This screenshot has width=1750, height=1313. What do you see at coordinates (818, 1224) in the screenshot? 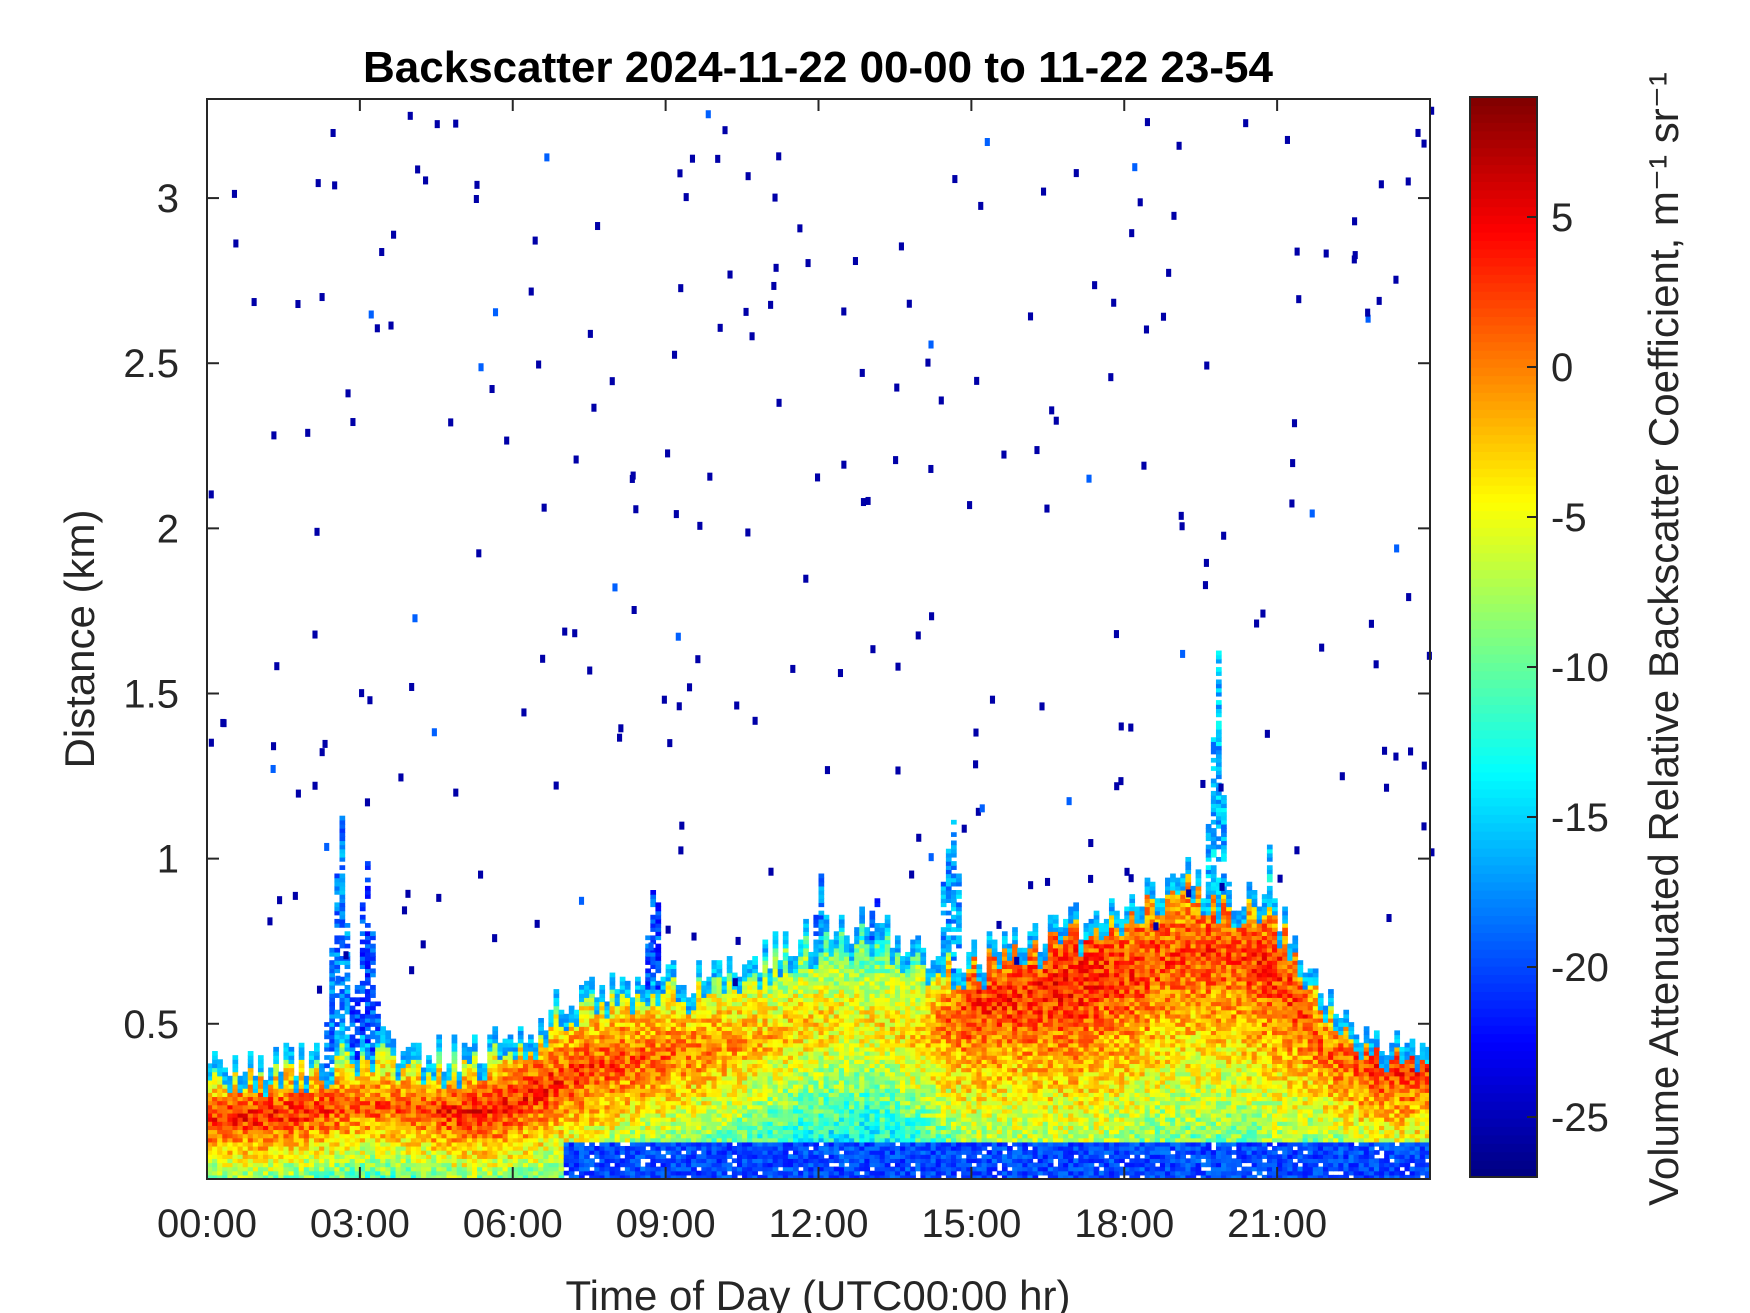
I see `x-tick-label: 12:00` at bounding box center [818, 1224].